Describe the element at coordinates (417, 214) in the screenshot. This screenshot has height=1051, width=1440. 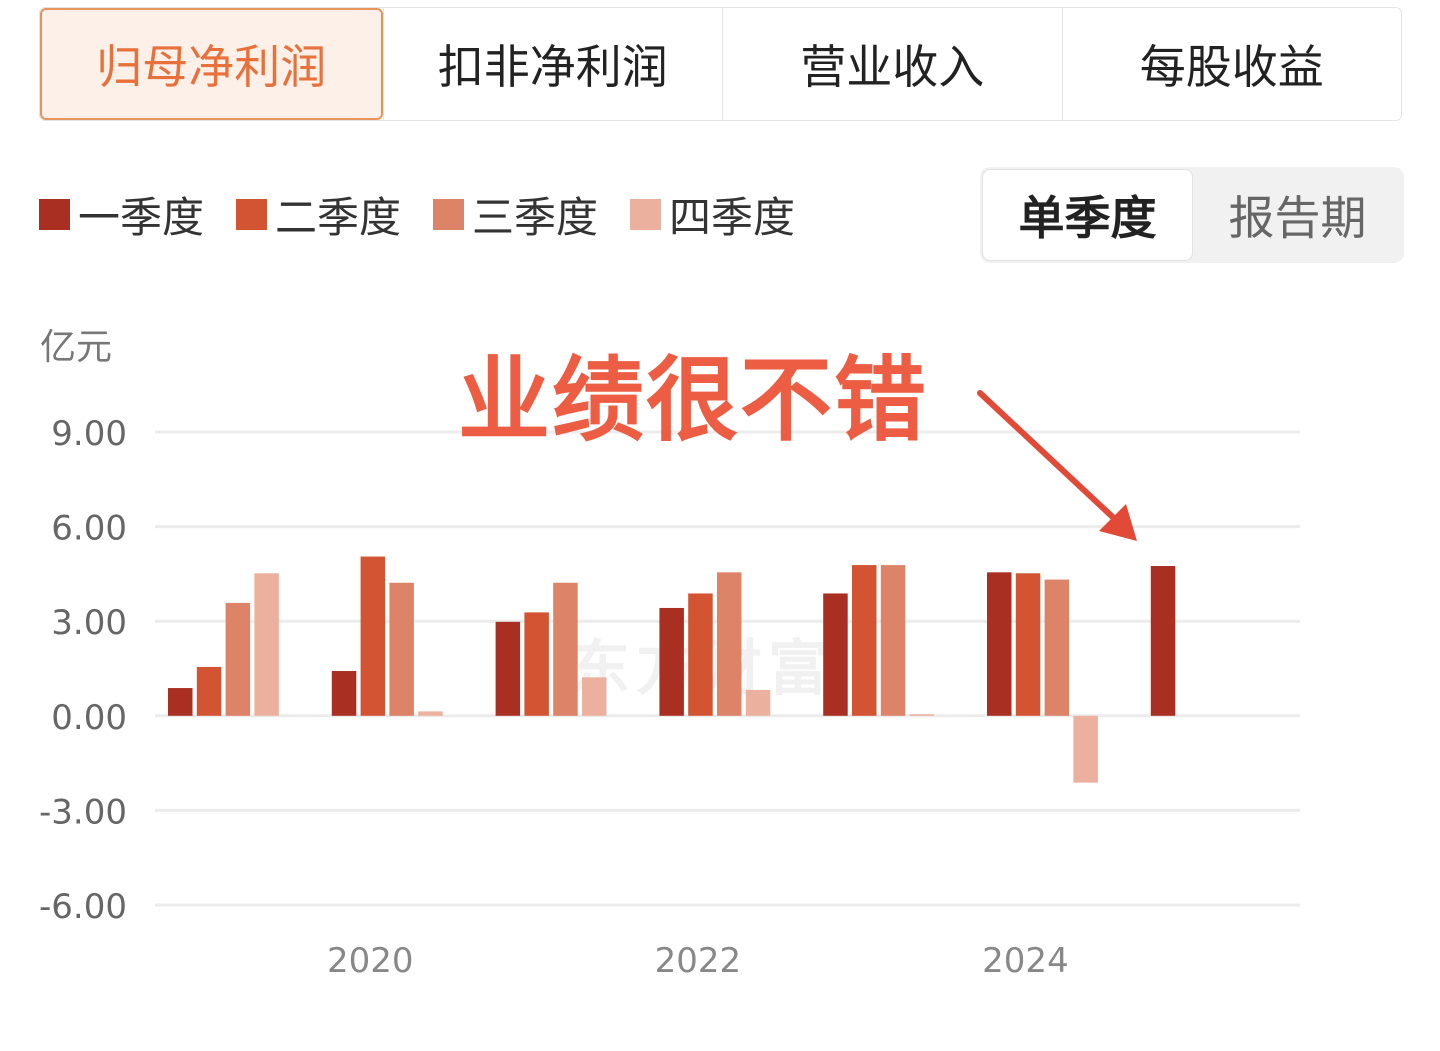
I see `chart-legend: 一季度 二季度 三季度 四季度` at that location.